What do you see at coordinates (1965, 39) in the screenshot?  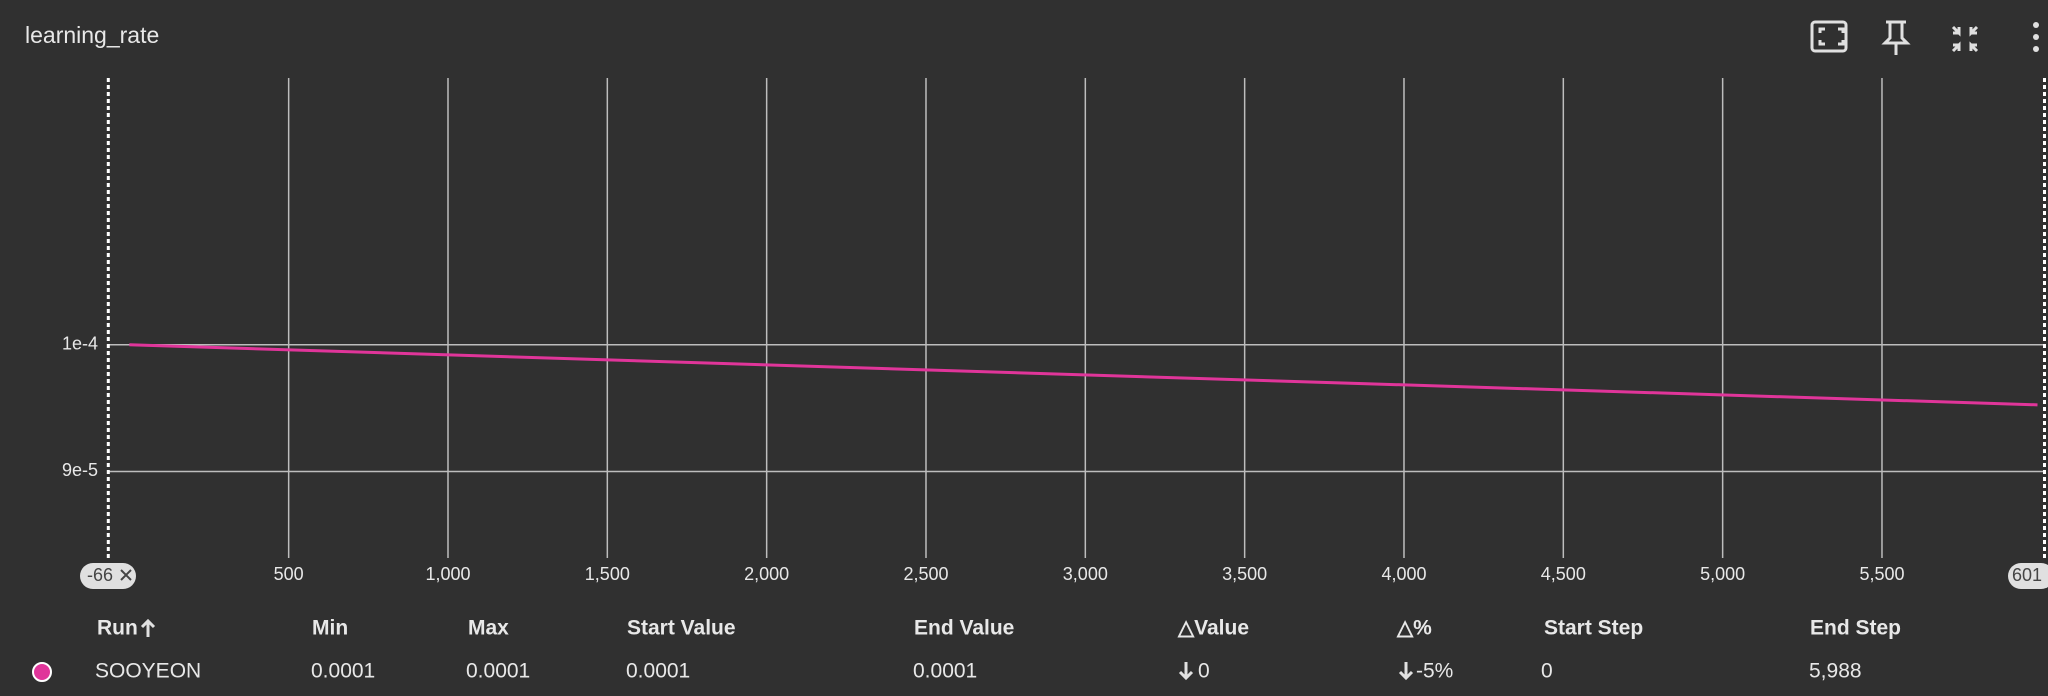 I see `collapse-button` at bounding box center [1965, 39].